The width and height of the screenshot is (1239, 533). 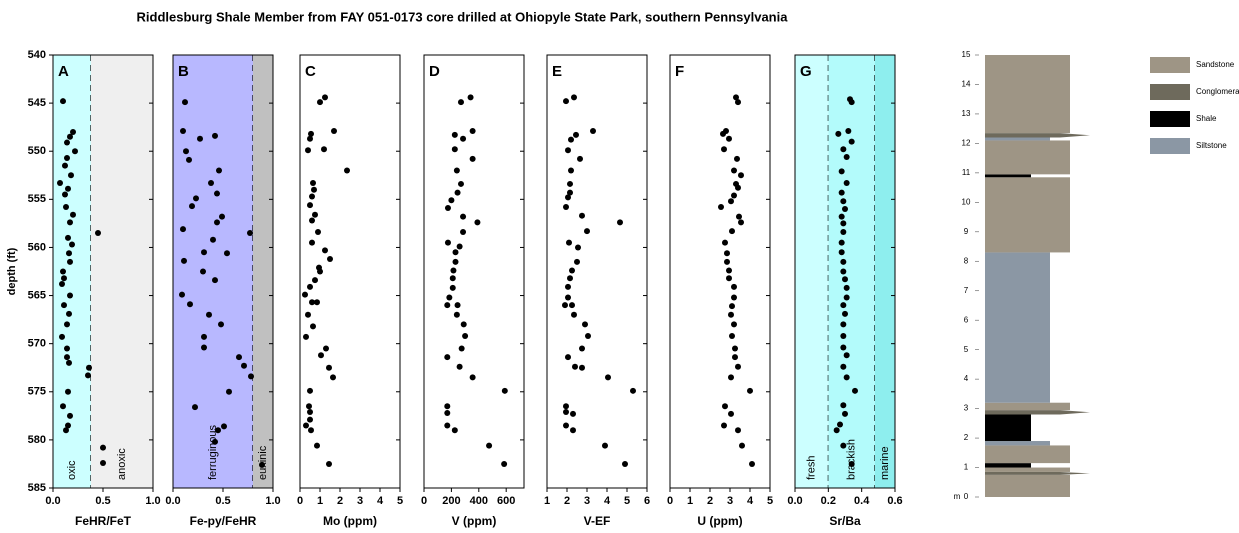 What do you see at coordinates (37, 247) in the screenshot?
I see `y-tick-label: 560` at bounding box center [37, 247].